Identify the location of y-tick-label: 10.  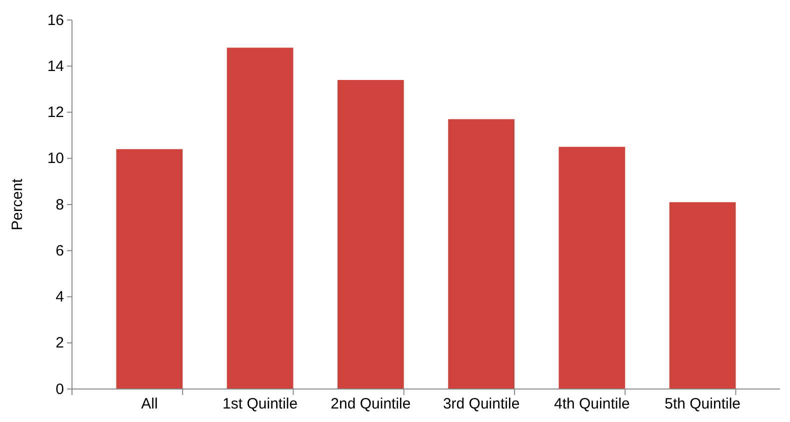
(55, 159).